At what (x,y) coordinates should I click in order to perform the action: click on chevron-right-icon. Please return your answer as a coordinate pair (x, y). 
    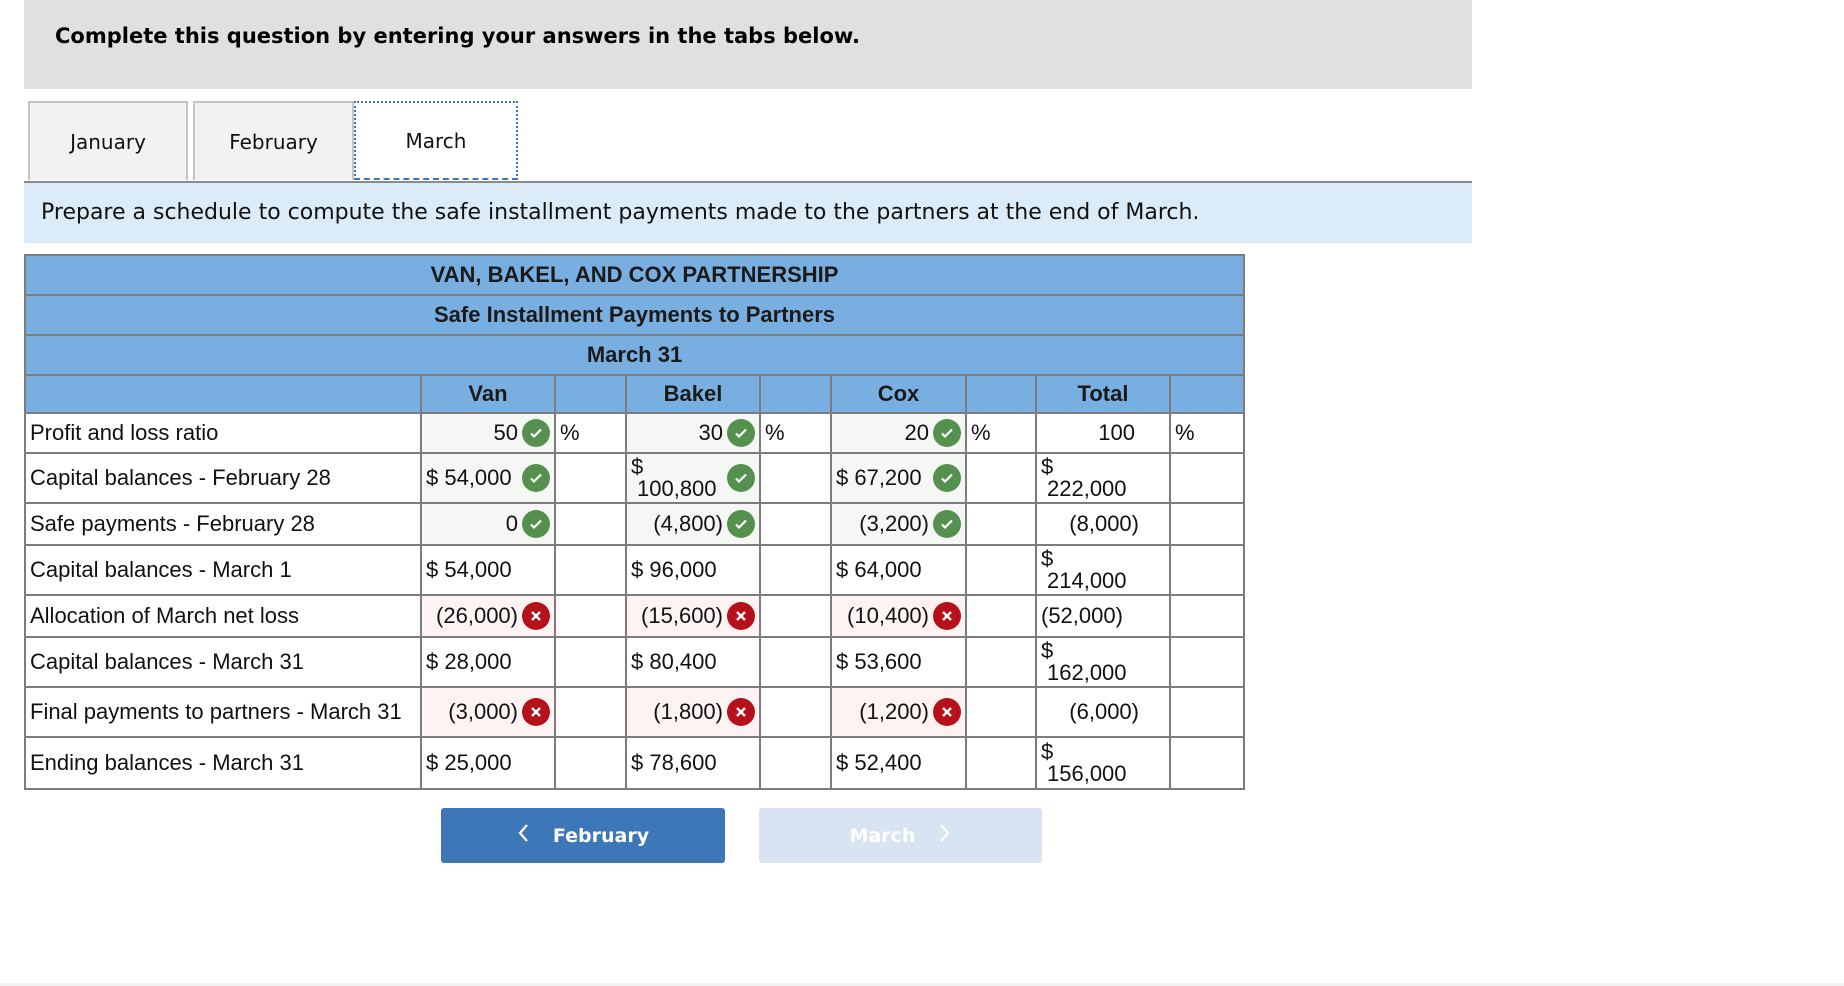
    Looking at the image, I should click on (945, 835).